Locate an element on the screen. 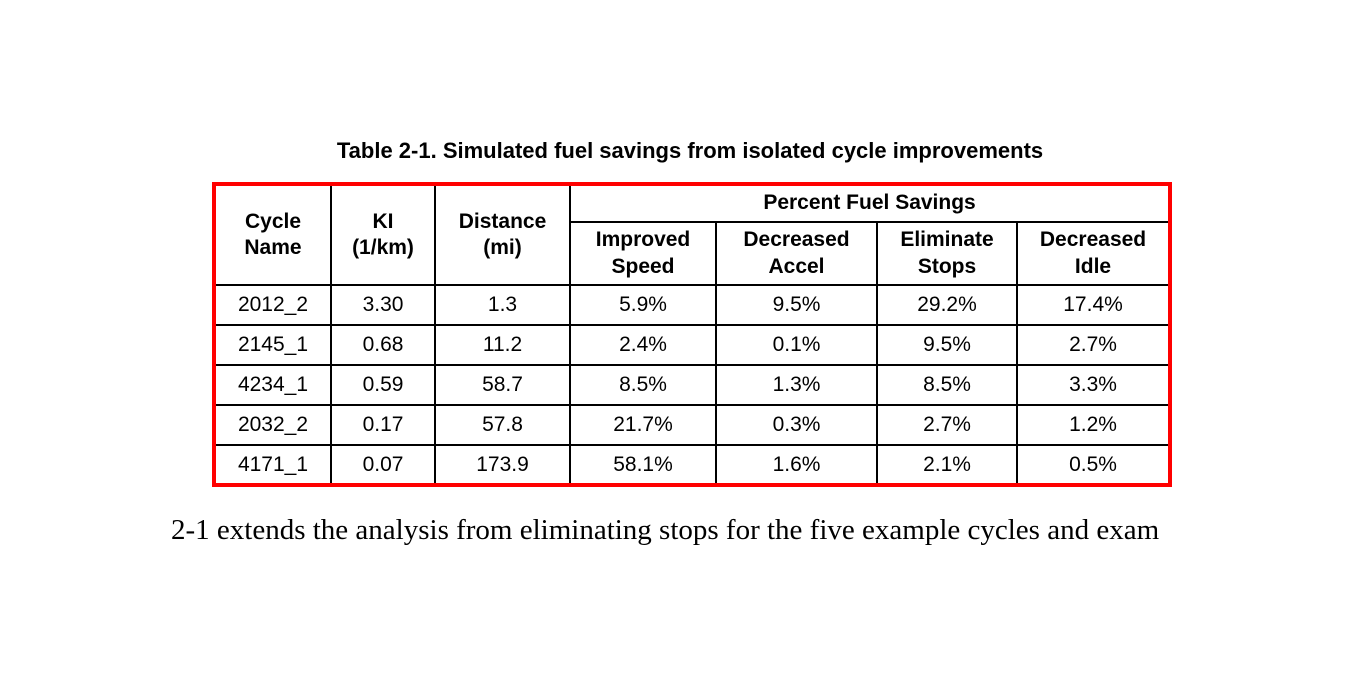 The height and width of the screenshot is (674, 1366). group-header-percent-fuel-savings: Percent Fuel Savings is located at coordinates (870, 203).